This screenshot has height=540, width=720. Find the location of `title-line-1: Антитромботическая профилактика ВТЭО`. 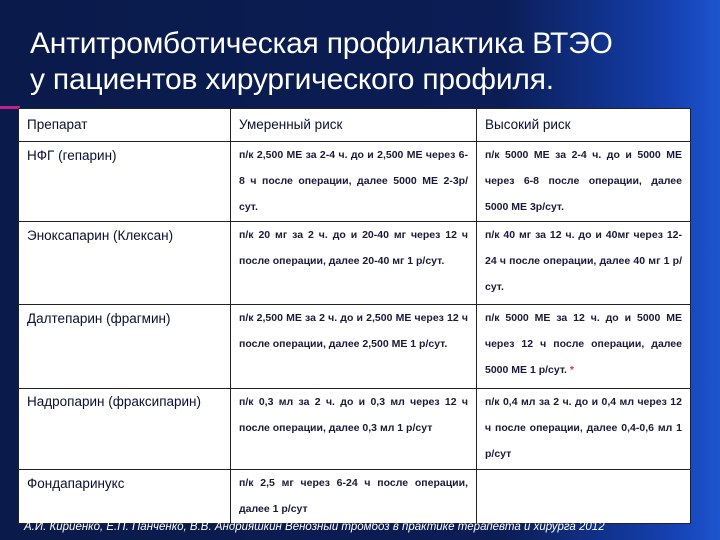

title-line-1: Антитромботическая профилактика ВТЭО is located at coordinates (321, 43).